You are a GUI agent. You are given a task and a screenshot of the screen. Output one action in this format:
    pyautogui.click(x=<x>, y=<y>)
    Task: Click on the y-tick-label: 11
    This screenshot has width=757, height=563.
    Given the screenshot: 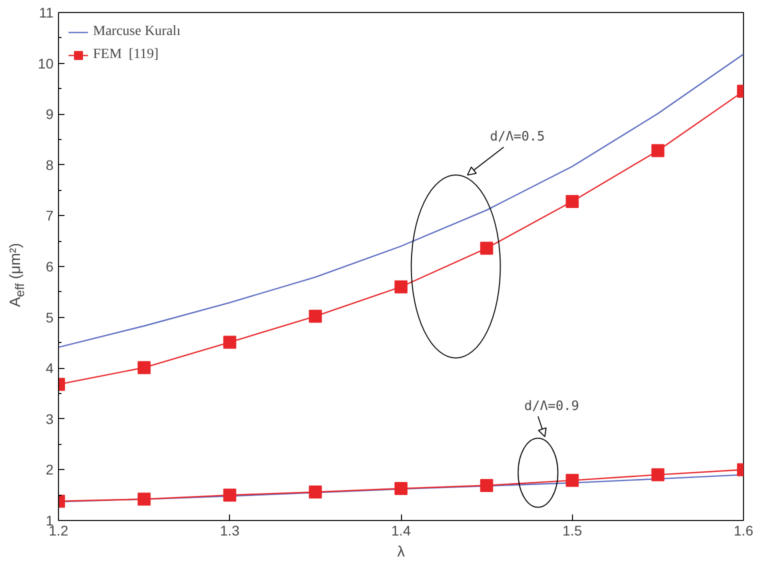 What is the action you would take?
    pyautogui.click(x=46, y=12)
    